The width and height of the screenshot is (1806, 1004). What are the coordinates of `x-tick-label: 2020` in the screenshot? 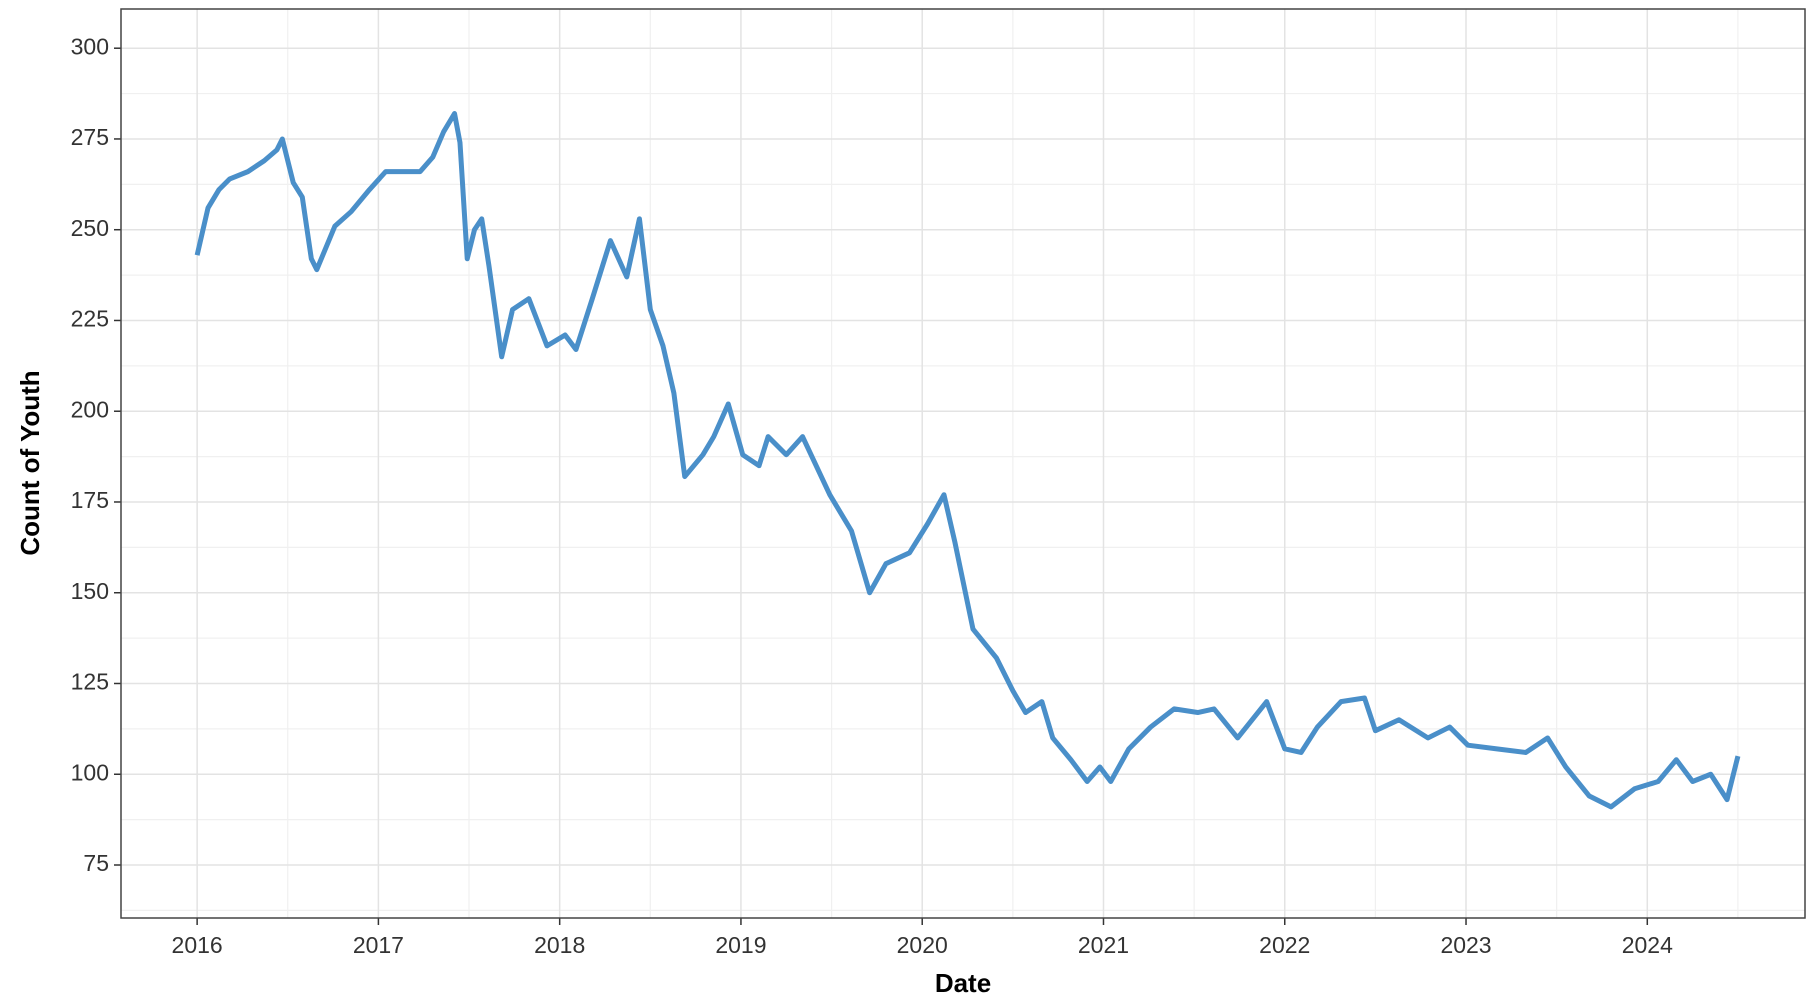 It's located at (922, 945).